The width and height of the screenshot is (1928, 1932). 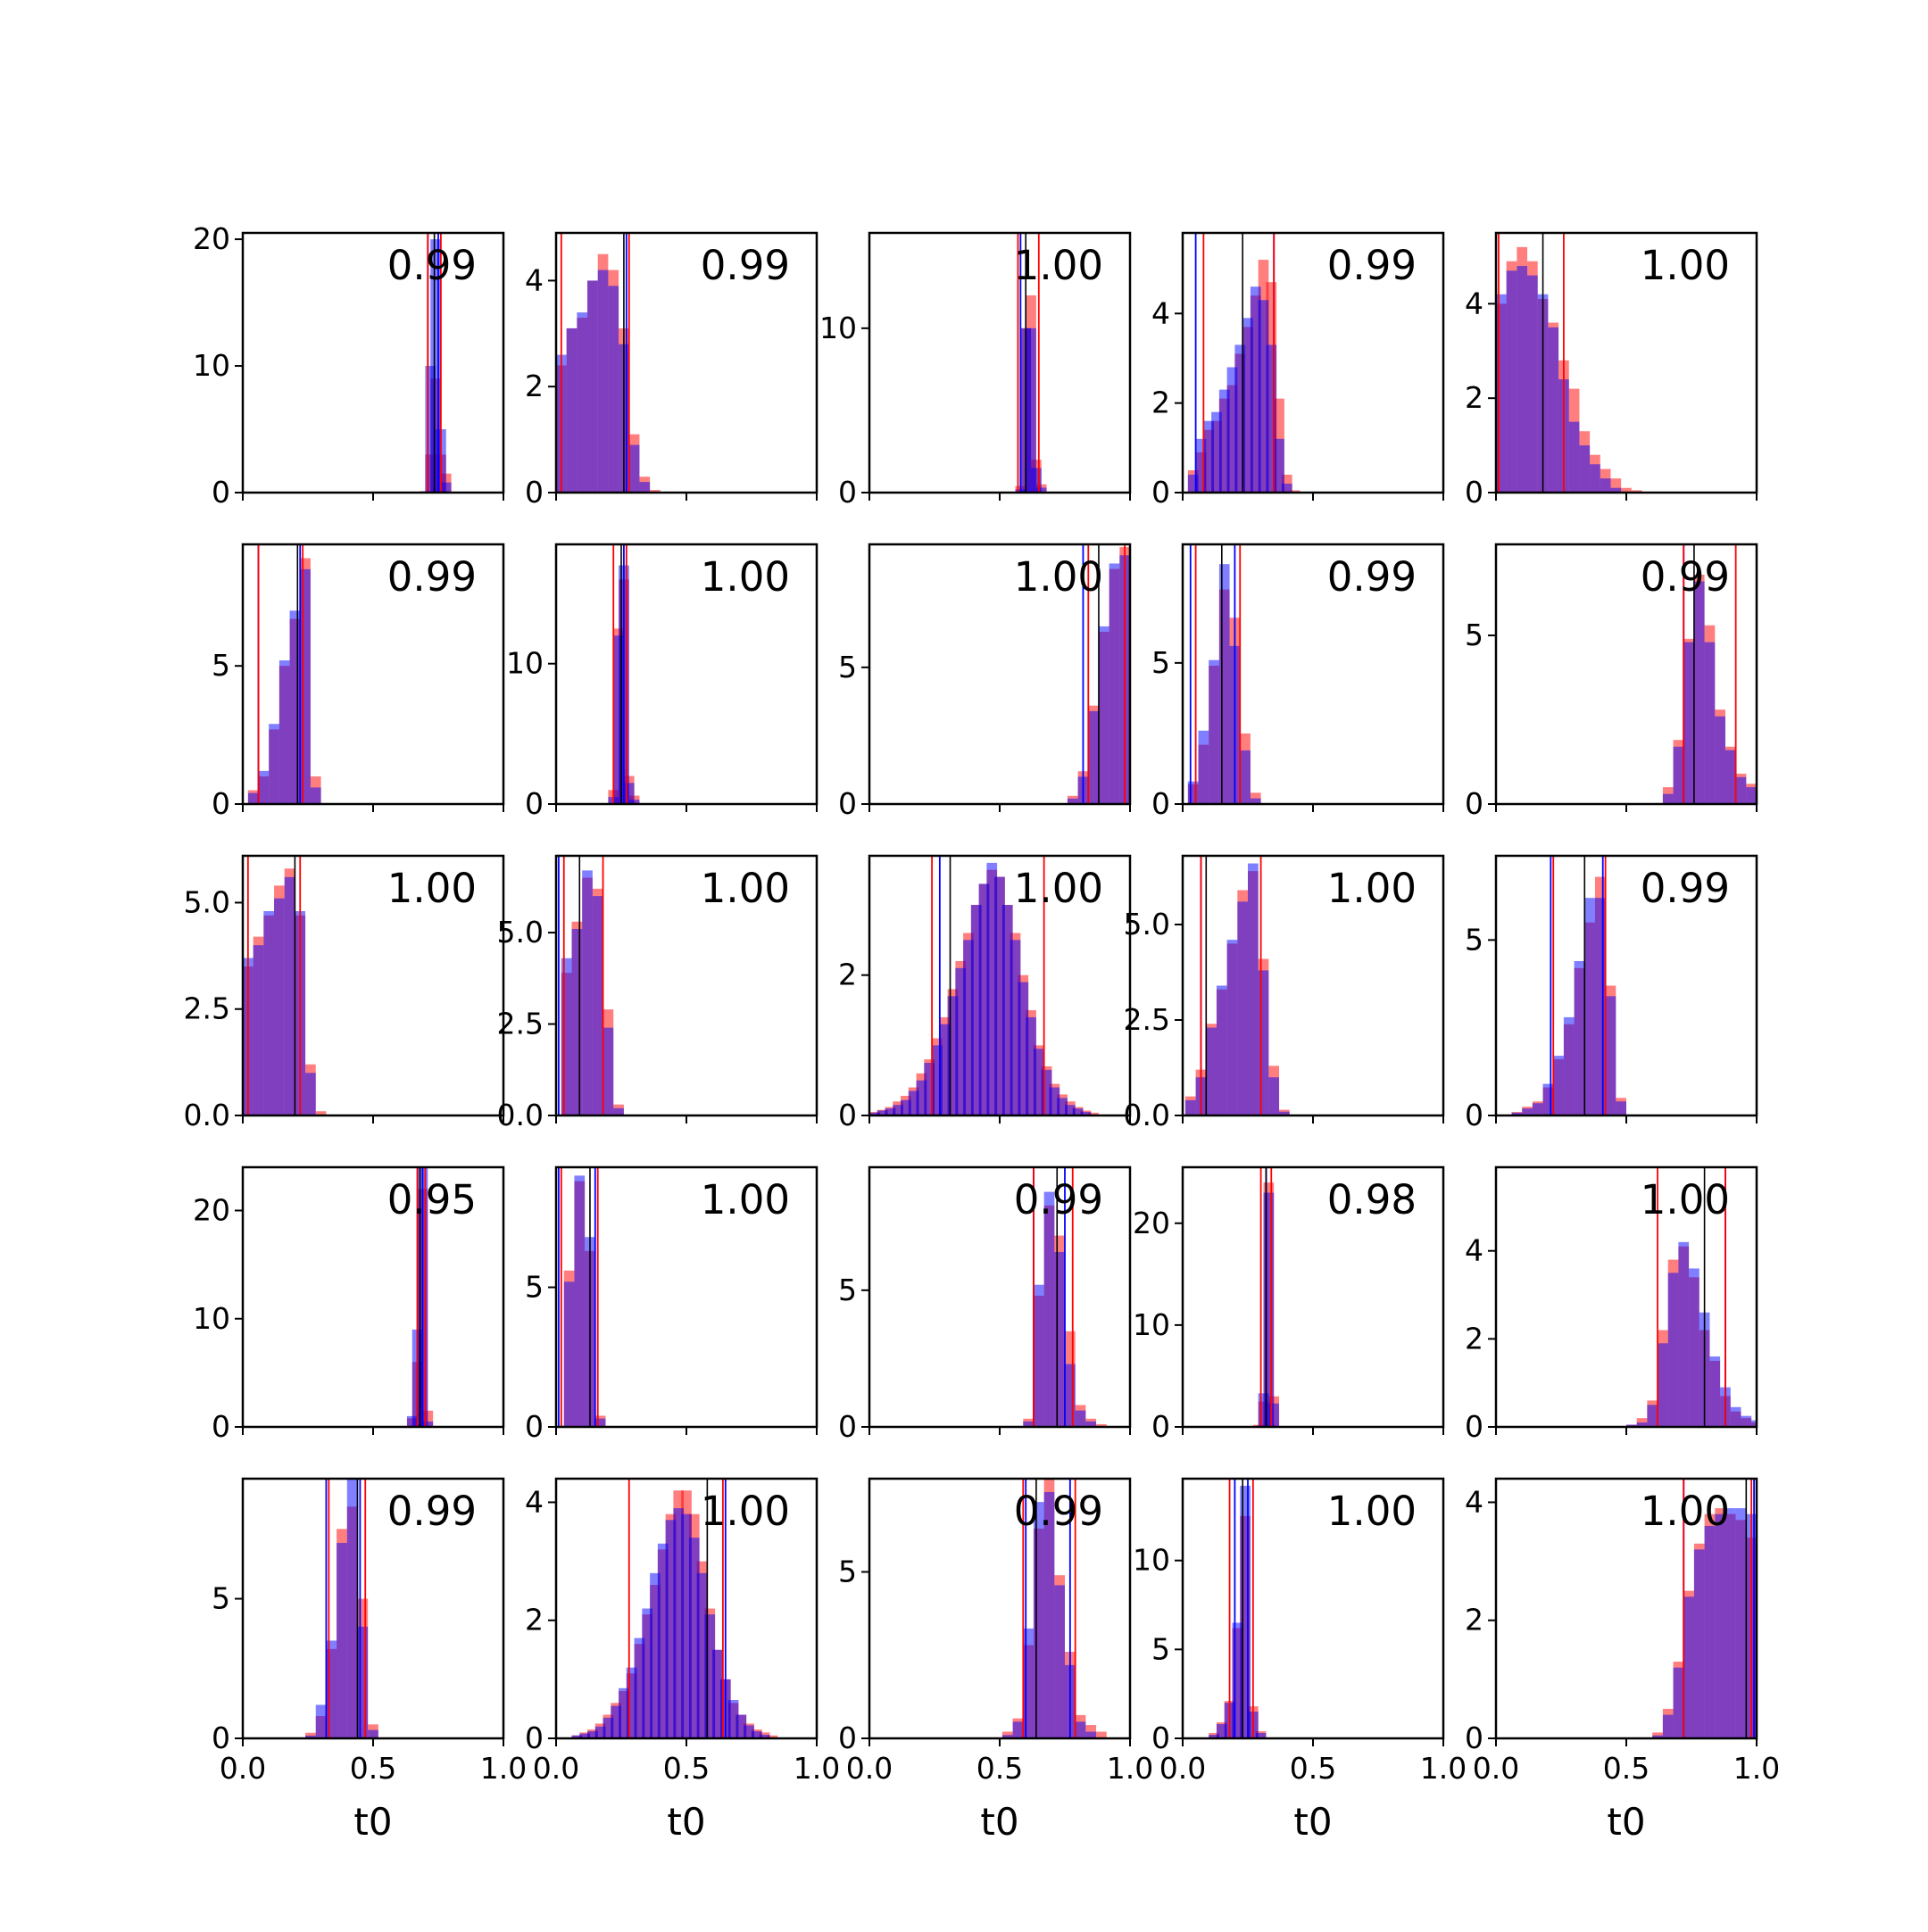 I want to click on subplot-3-3: 021.00, so click(x=985, y=993).